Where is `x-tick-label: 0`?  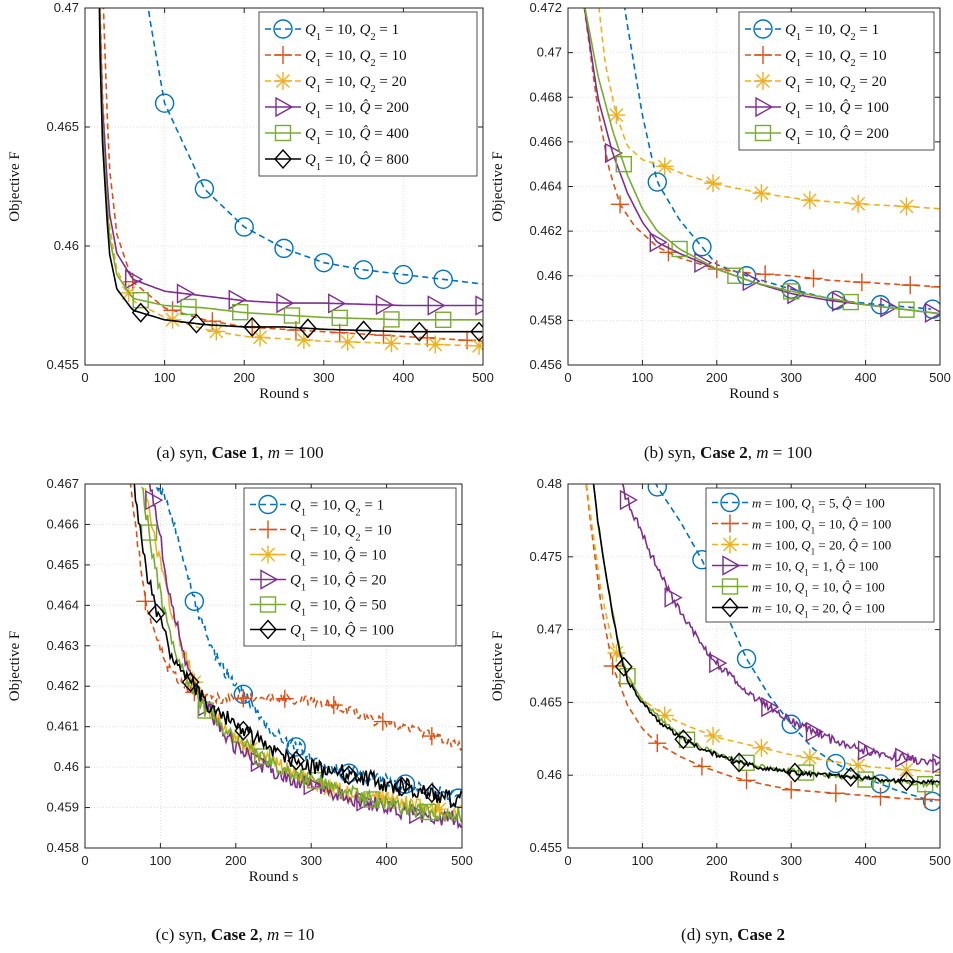
x-tick-label: 0 is located at coordinates (567, 860).